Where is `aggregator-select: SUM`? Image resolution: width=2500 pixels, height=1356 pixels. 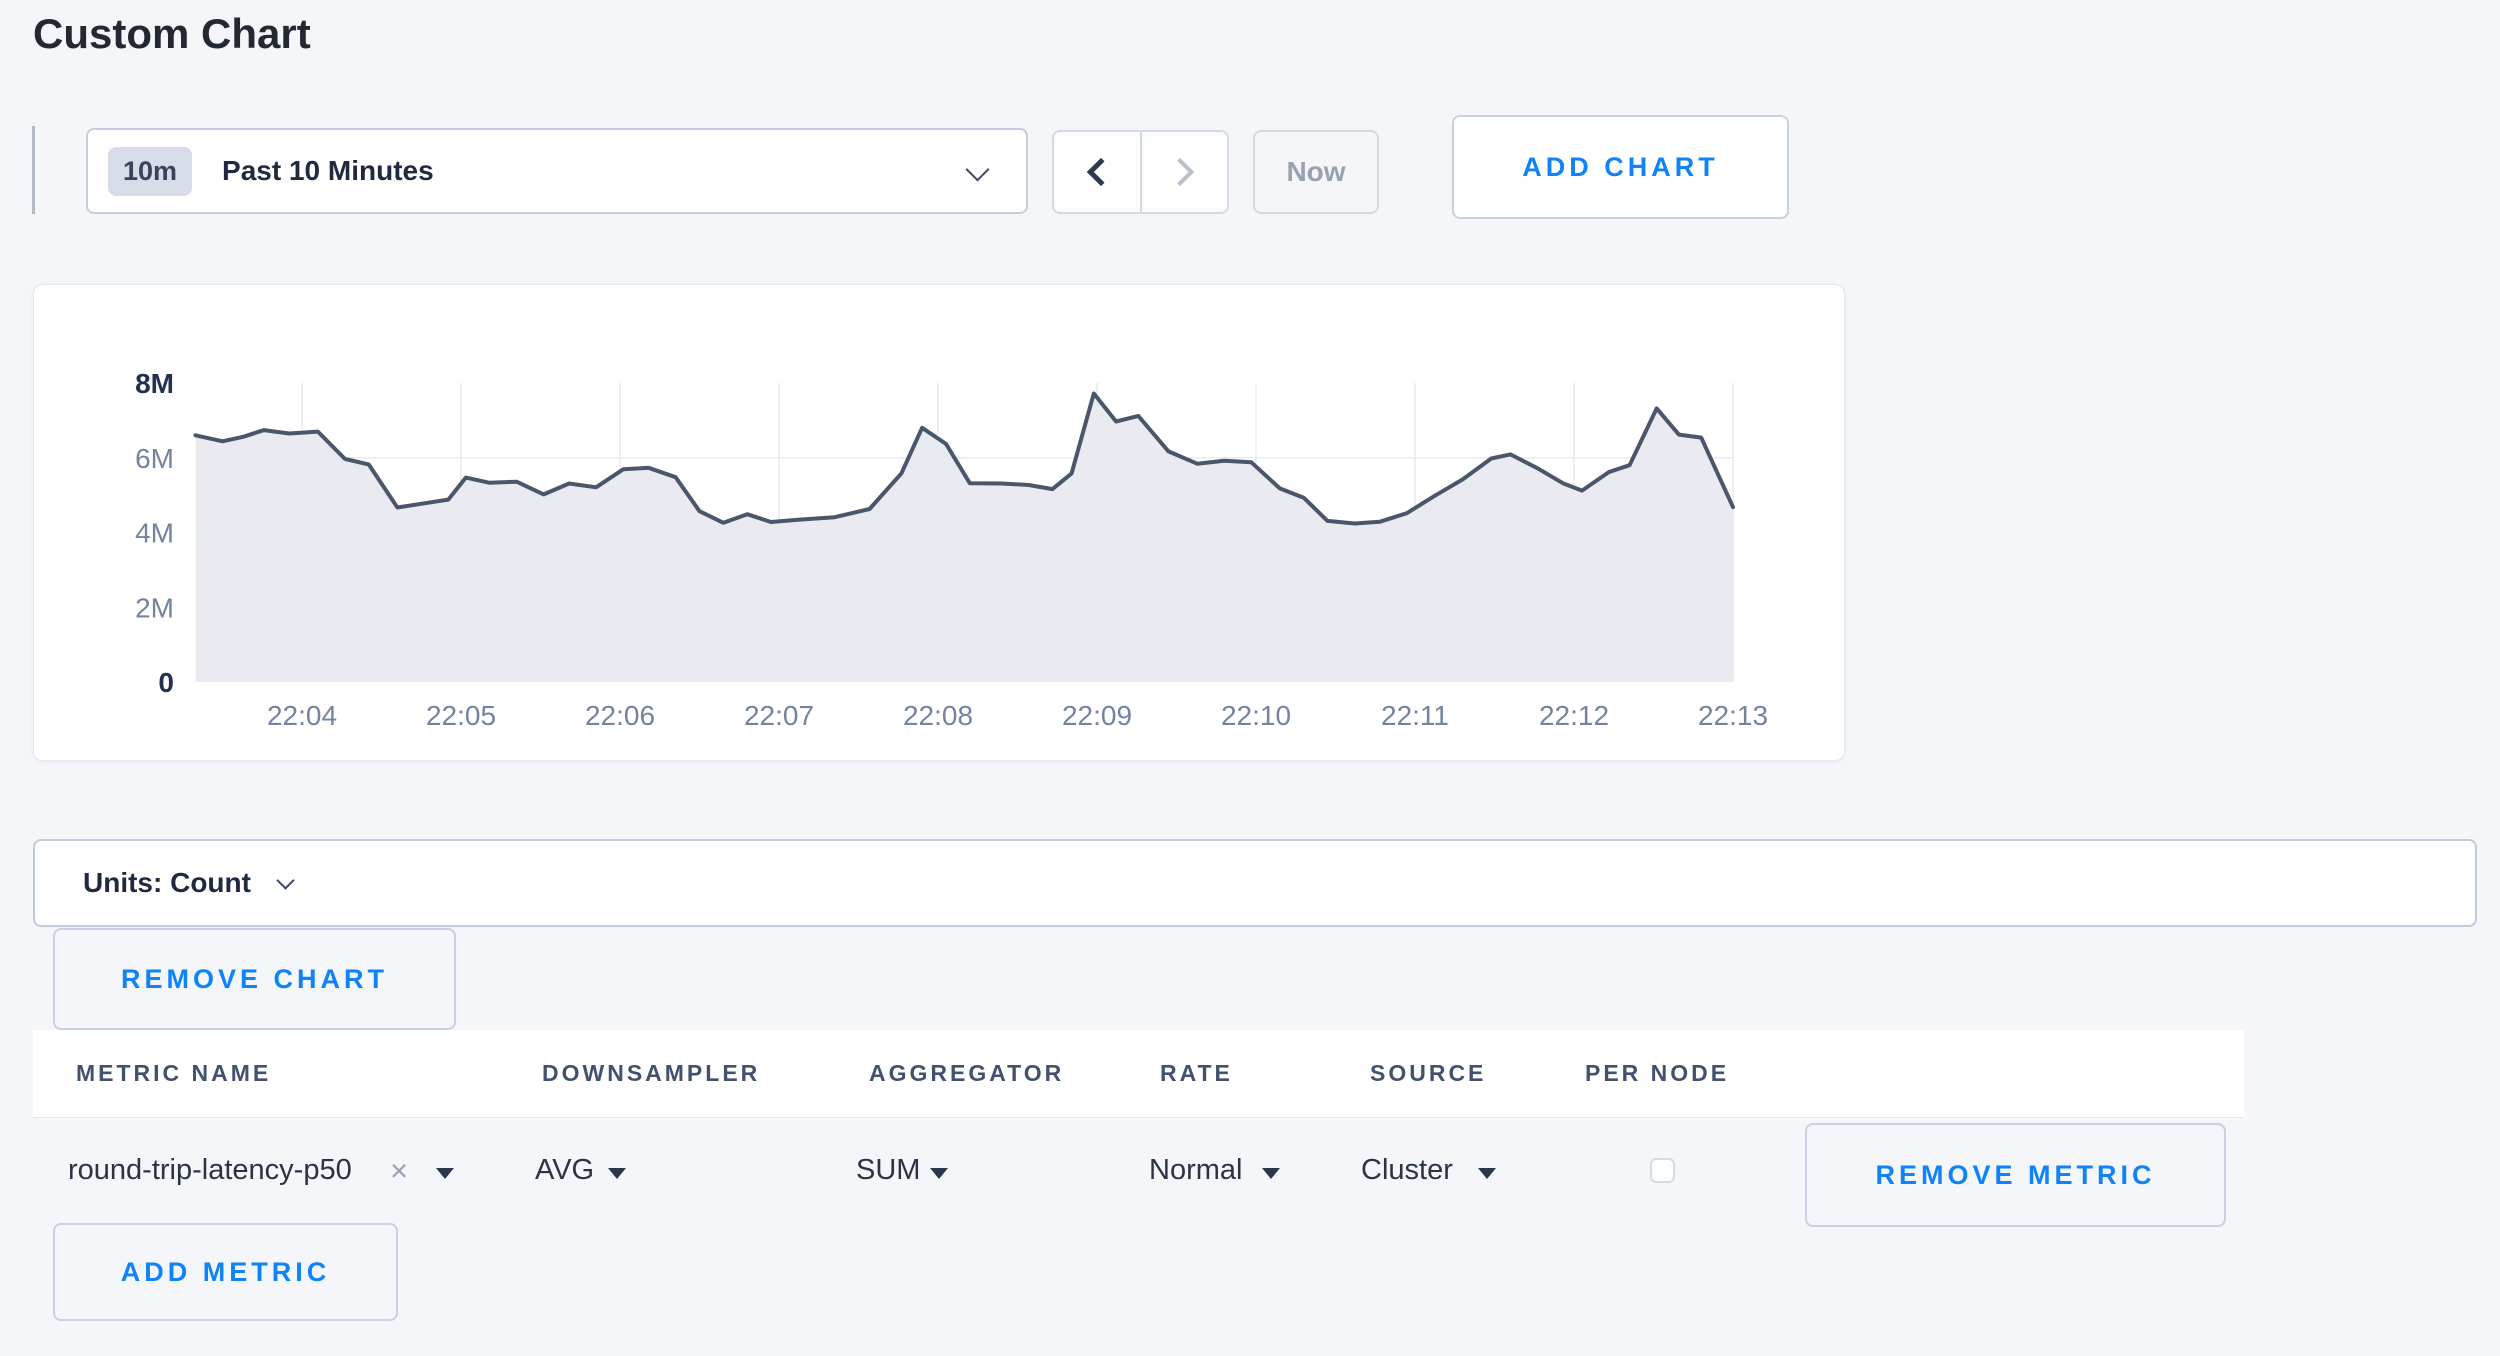 aggregator-select: SUM is located at coordinates (888, 1170).